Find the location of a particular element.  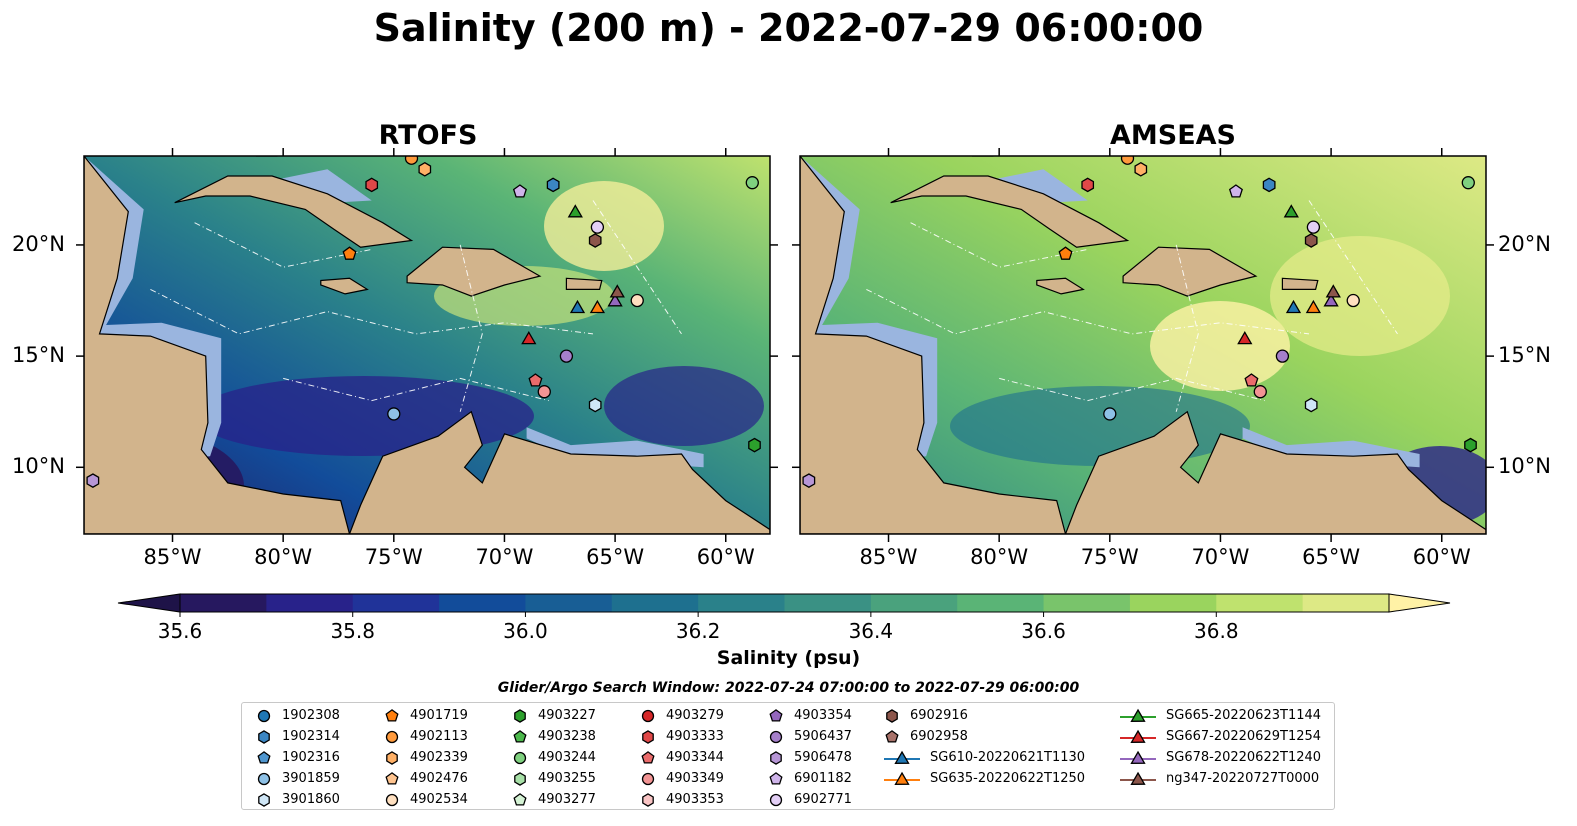

legend-item: 4903277 is located at coordinates (553, 799).